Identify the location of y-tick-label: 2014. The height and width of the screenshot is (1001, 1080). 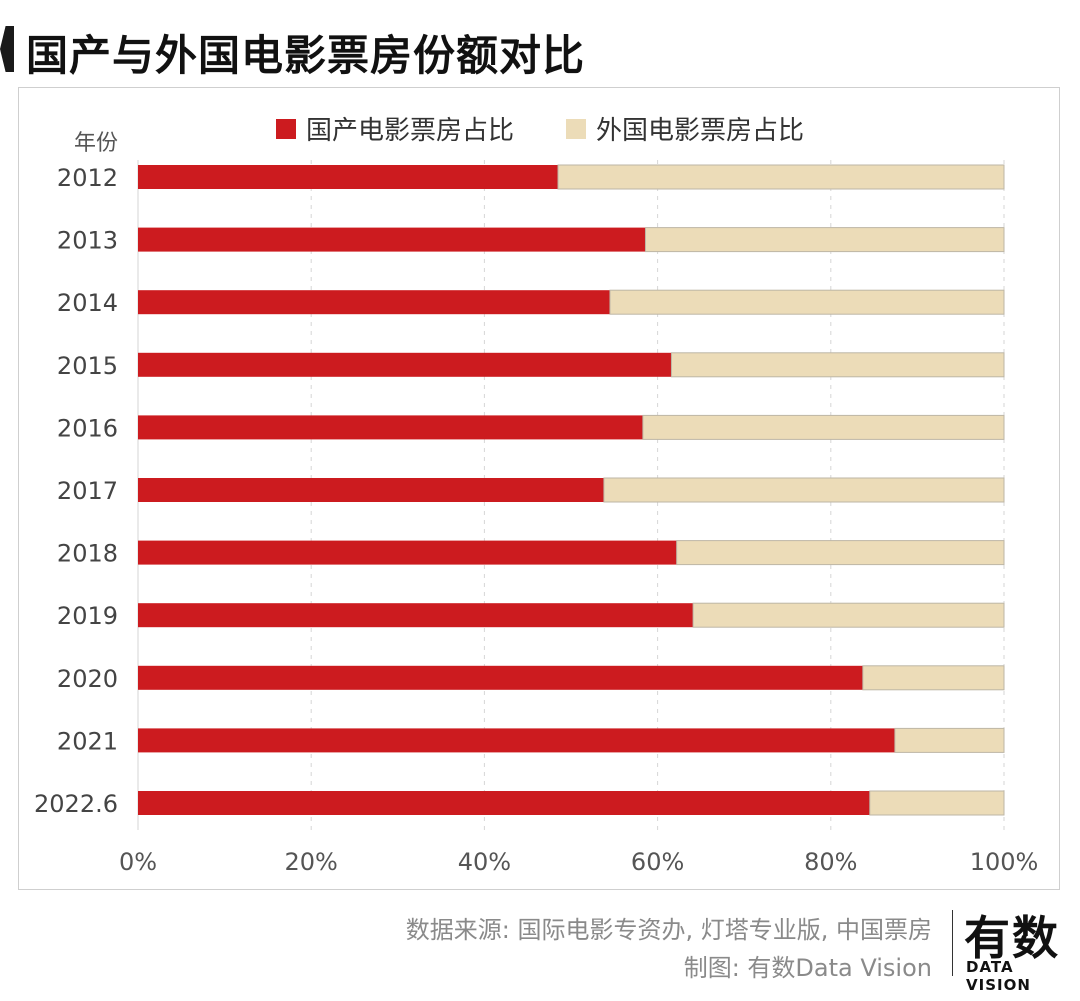
(87, 303).